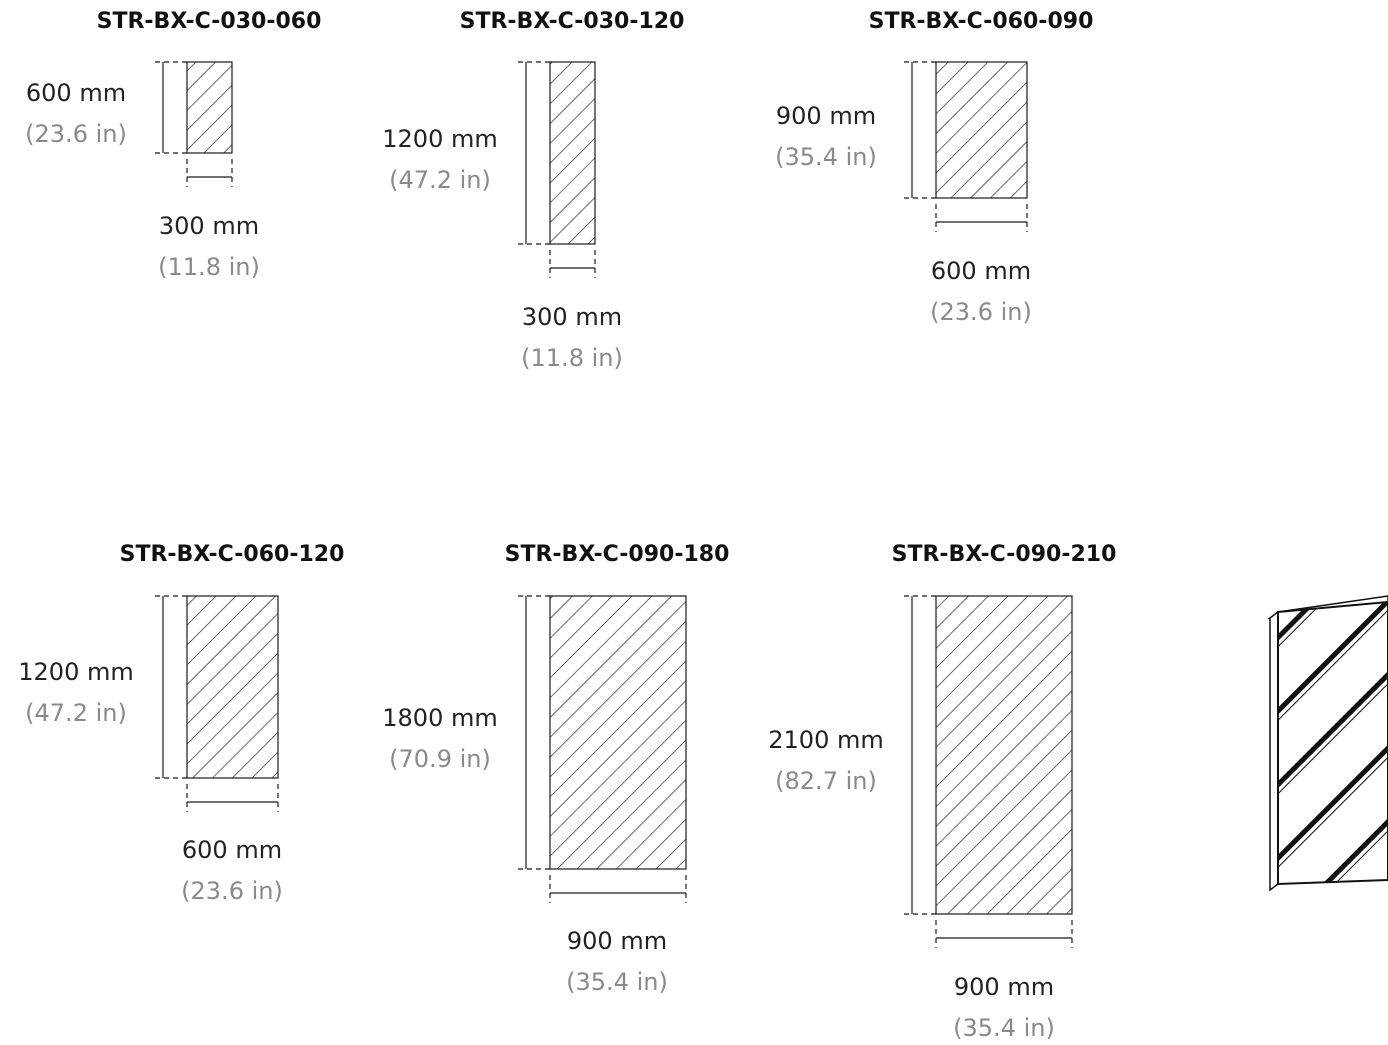  What do you see at coordinates (76, 93) in the screenshot?
I see `height-mm-label: 600 mm` at bounding box center [76, 93].